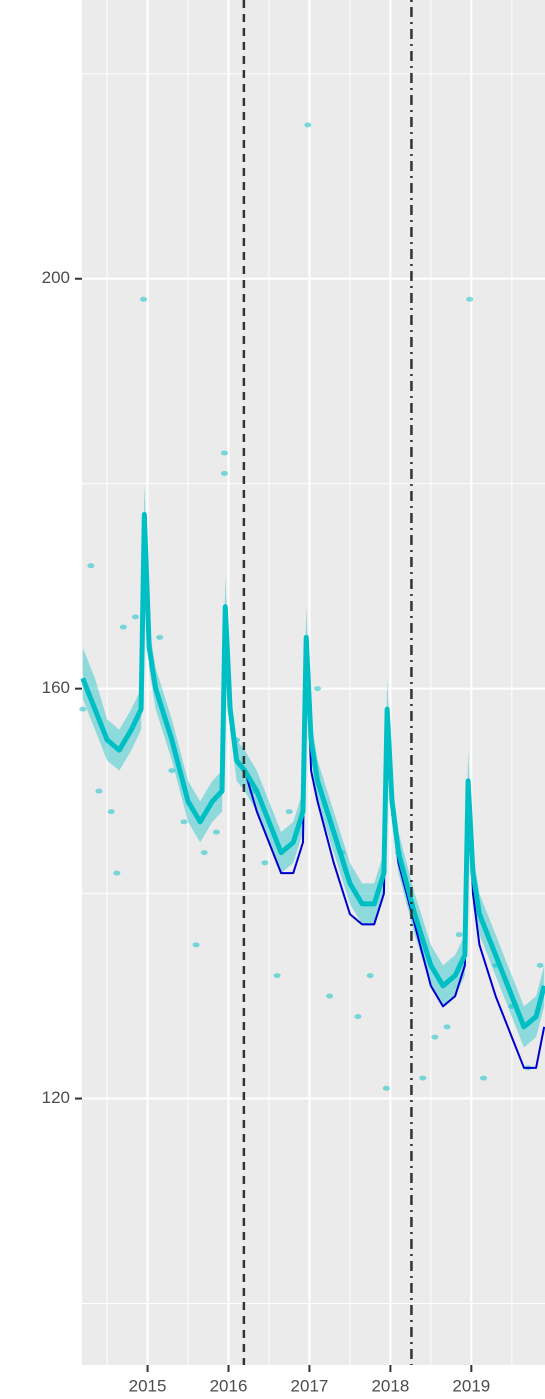 This screenshot has height=1399, width=545. Describe the element at coordinates (310, 1385) in the screenshot. I see `x-tick-label: 2017` at that location.